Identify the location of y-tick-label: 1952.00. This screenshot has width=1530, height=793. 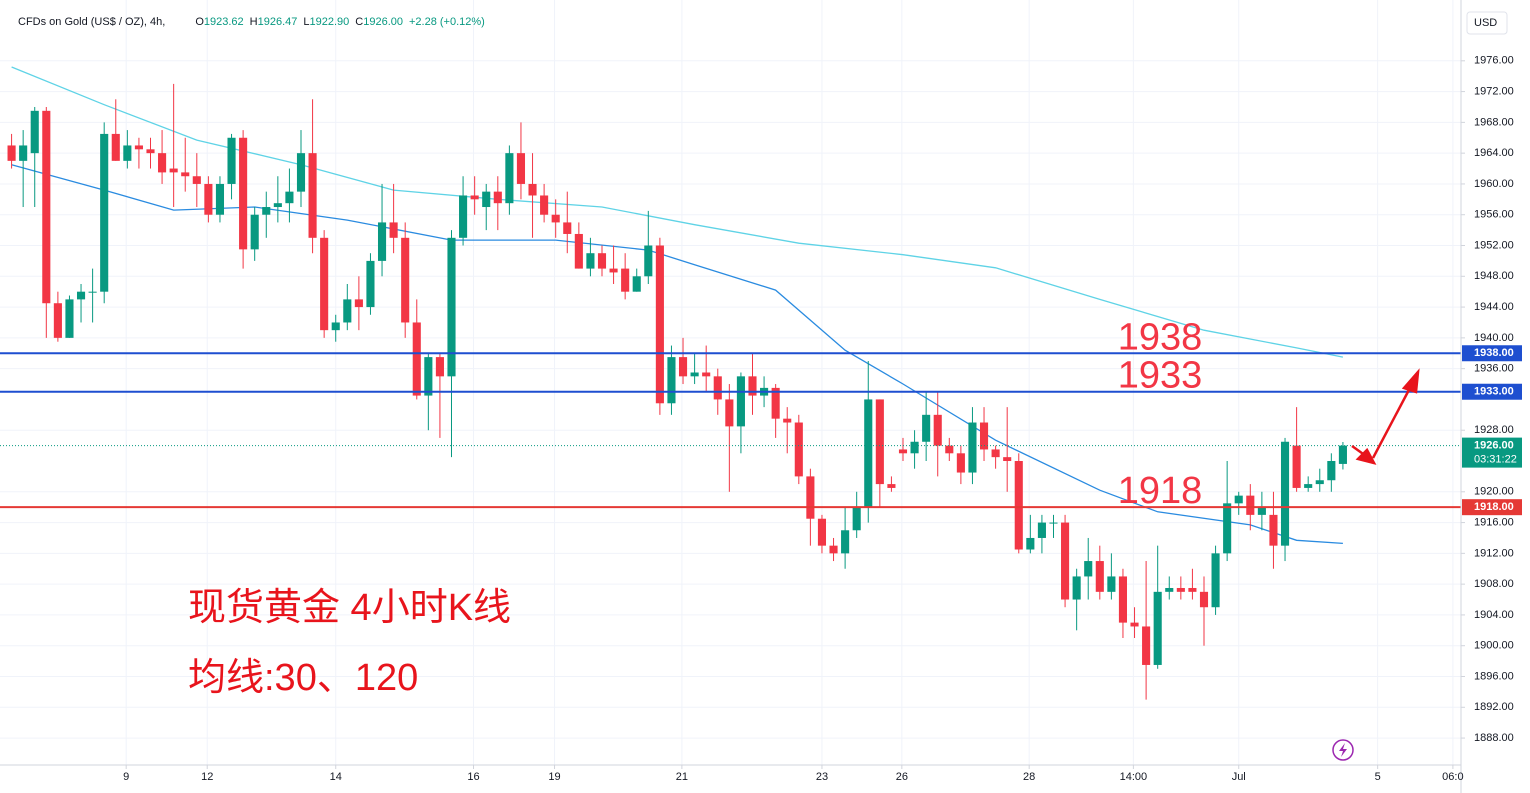
(1494, 245).